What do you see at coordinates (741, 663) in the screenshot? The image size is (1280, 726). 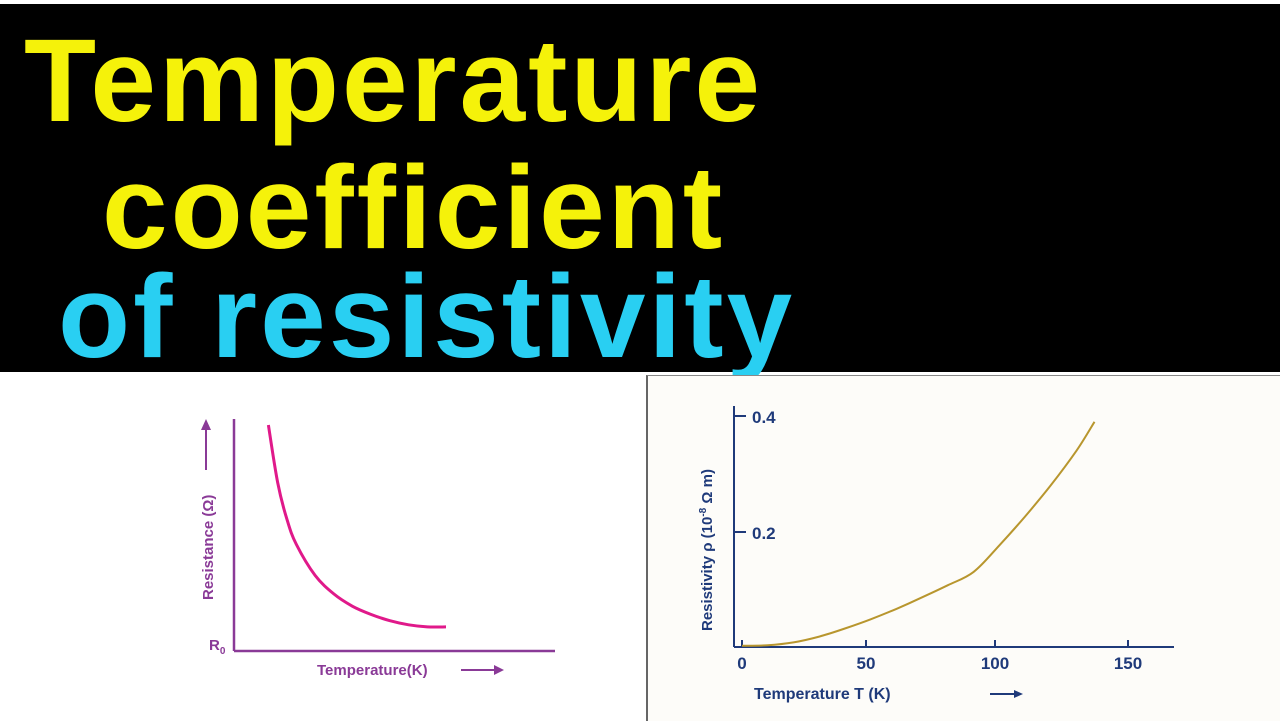 I see `x-tick-label-0: 0` at bounding box center [741, 663].